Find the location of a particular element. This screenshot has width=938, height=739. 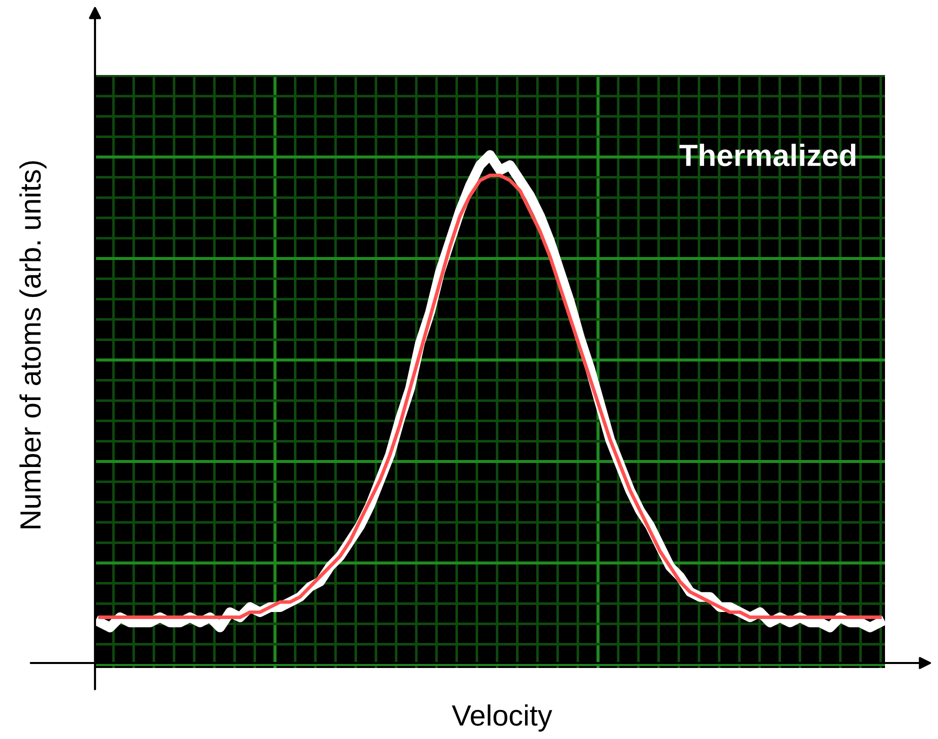

y-axis-title: Number of atoms (arb. units) is located at coordinates (33, 344).